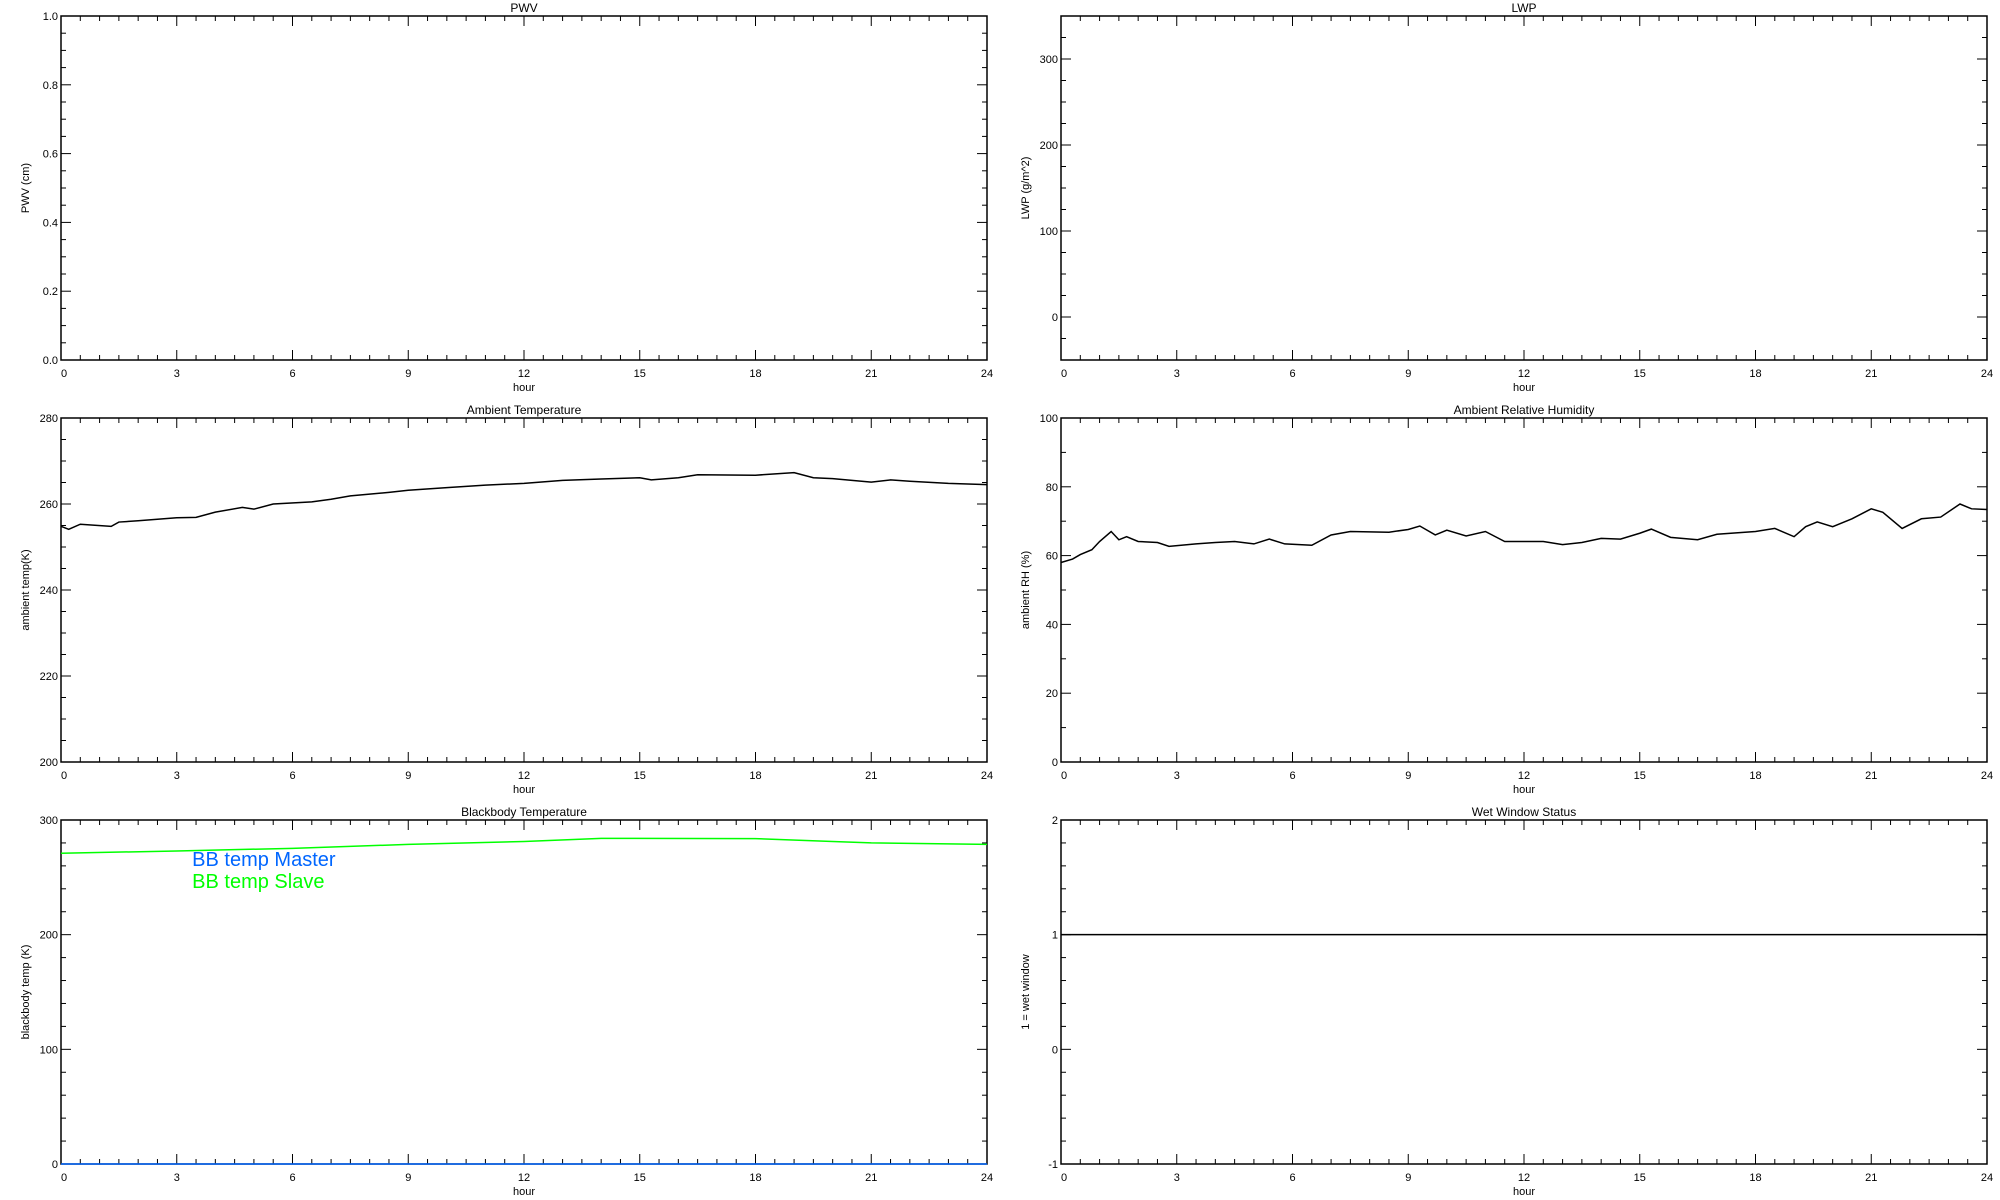 The image size is (2000, 1200). I want to click on y-tick-label: 280, so click(49, 419).